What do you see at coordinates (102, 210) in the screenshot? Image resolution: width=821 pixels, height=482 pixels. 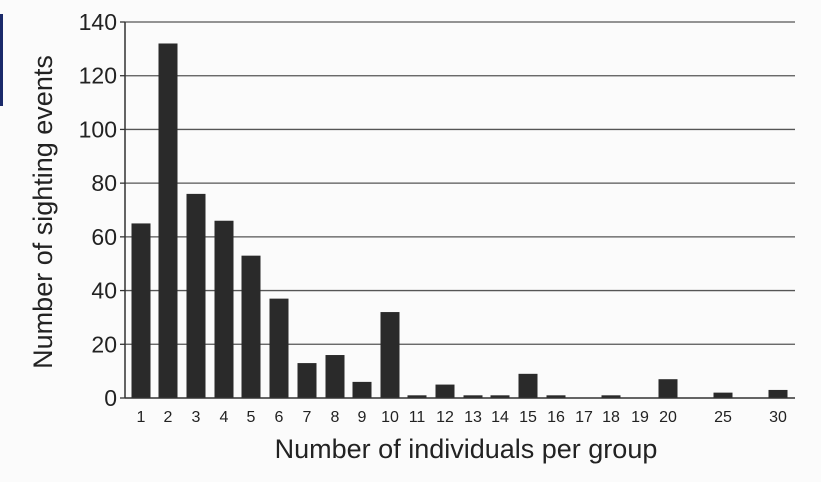 I see `y-tick-labels: 0 20 40 60 80 100 120 140` at bounding box center [102, 210].